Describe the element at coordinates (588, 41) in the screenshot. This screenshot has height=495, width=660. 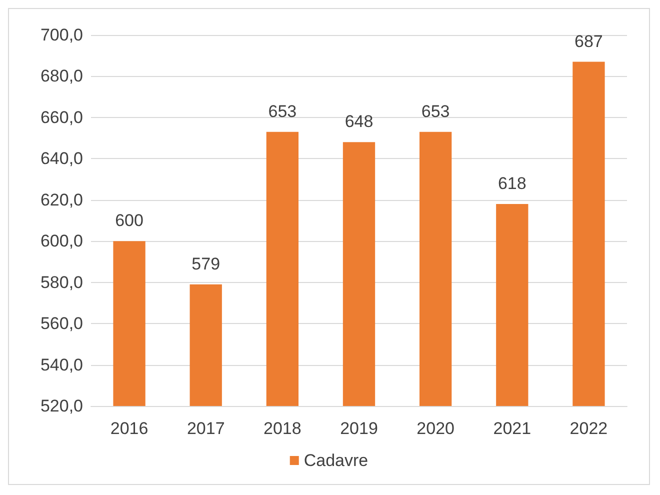
I see `data-label: 687` at that location.